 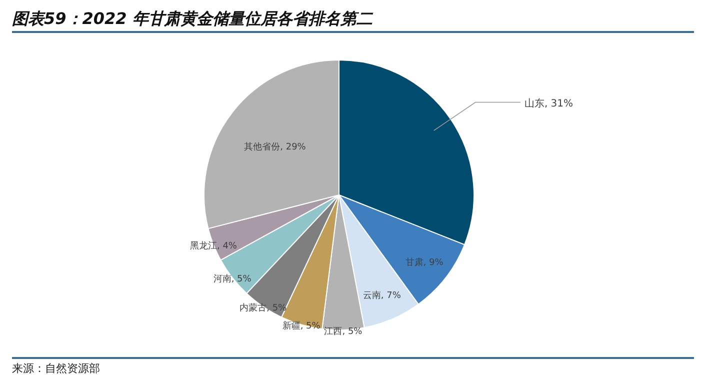 What do you see at coordinates (390, 296) in the screenshot?
I see `data-label: , 7%` at bounding box center [390, 296].